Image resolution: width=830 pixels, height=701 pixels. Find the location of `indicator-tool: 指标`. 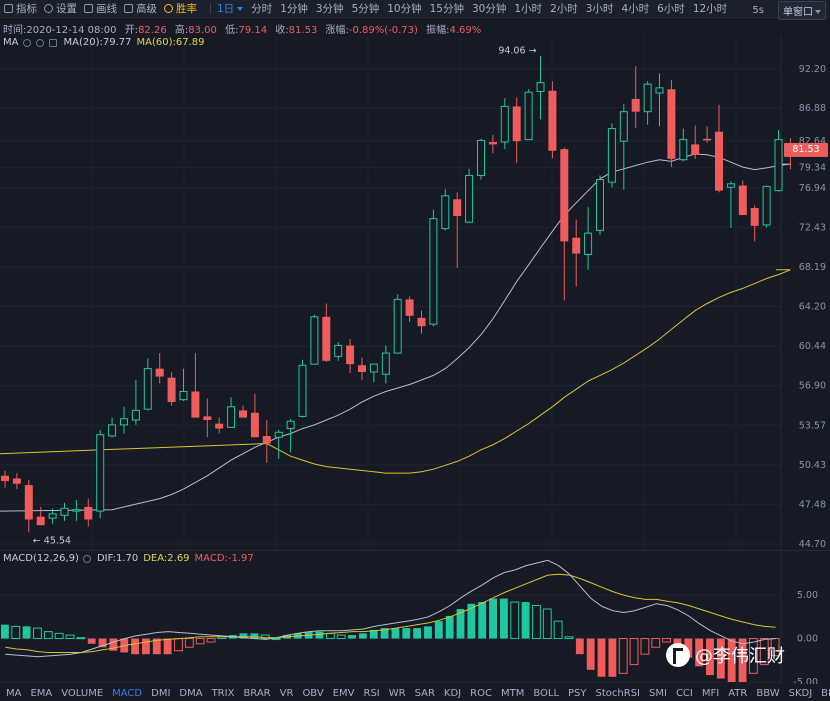

indicator-tool: 指标 is located at coordinates (20, 8).